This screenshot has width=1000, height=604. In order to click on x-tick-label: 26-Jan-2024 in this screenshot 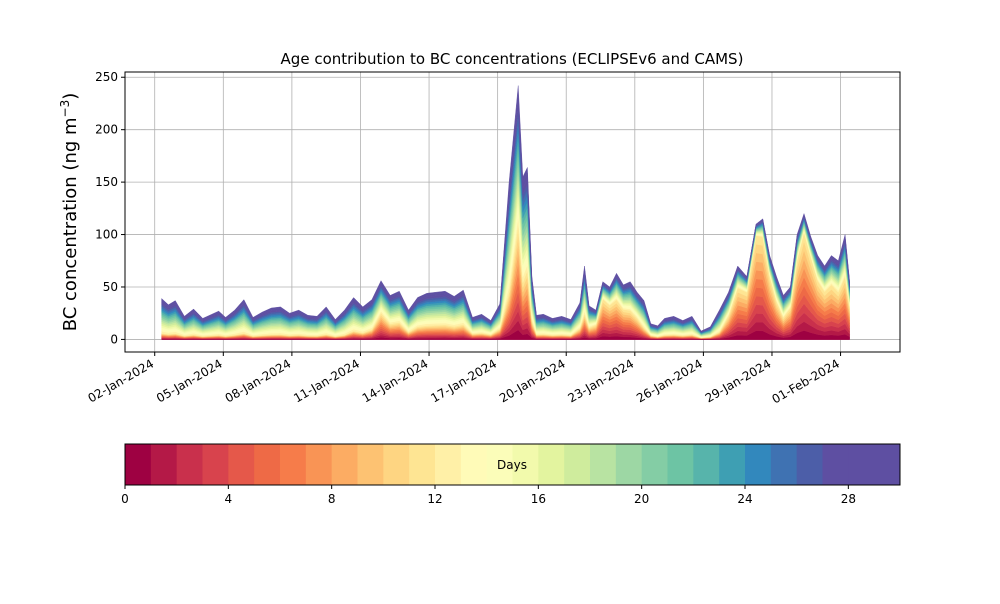, I will do `click(669, 380)`.